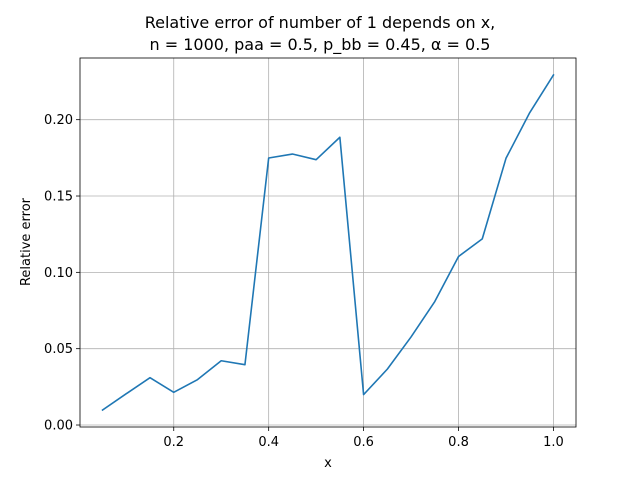 The height and width of the screenshot is (480, 640). Describe the element at coordinates (173, 442) in the screenshot. I see `x-tick-label: 0.2` at that location.